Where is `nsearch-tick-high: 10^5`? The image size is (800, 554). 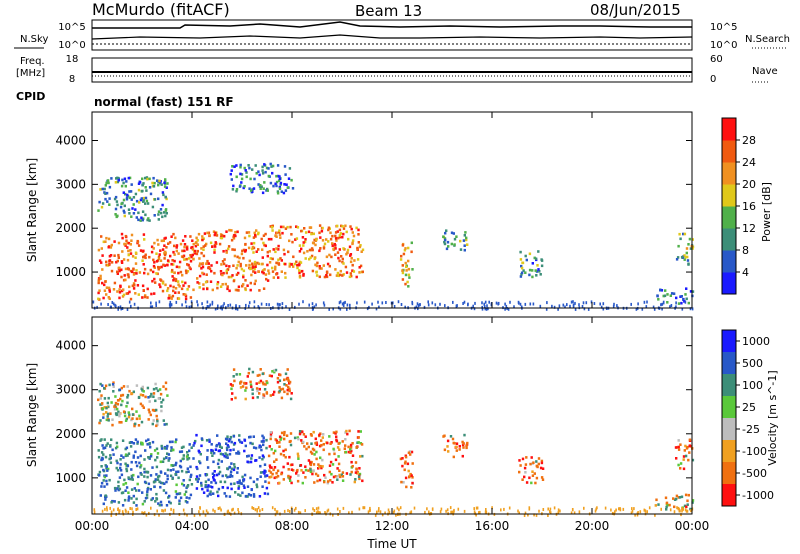
nsearch-tick-high: 10^5 is located at coordinates (723, 27).